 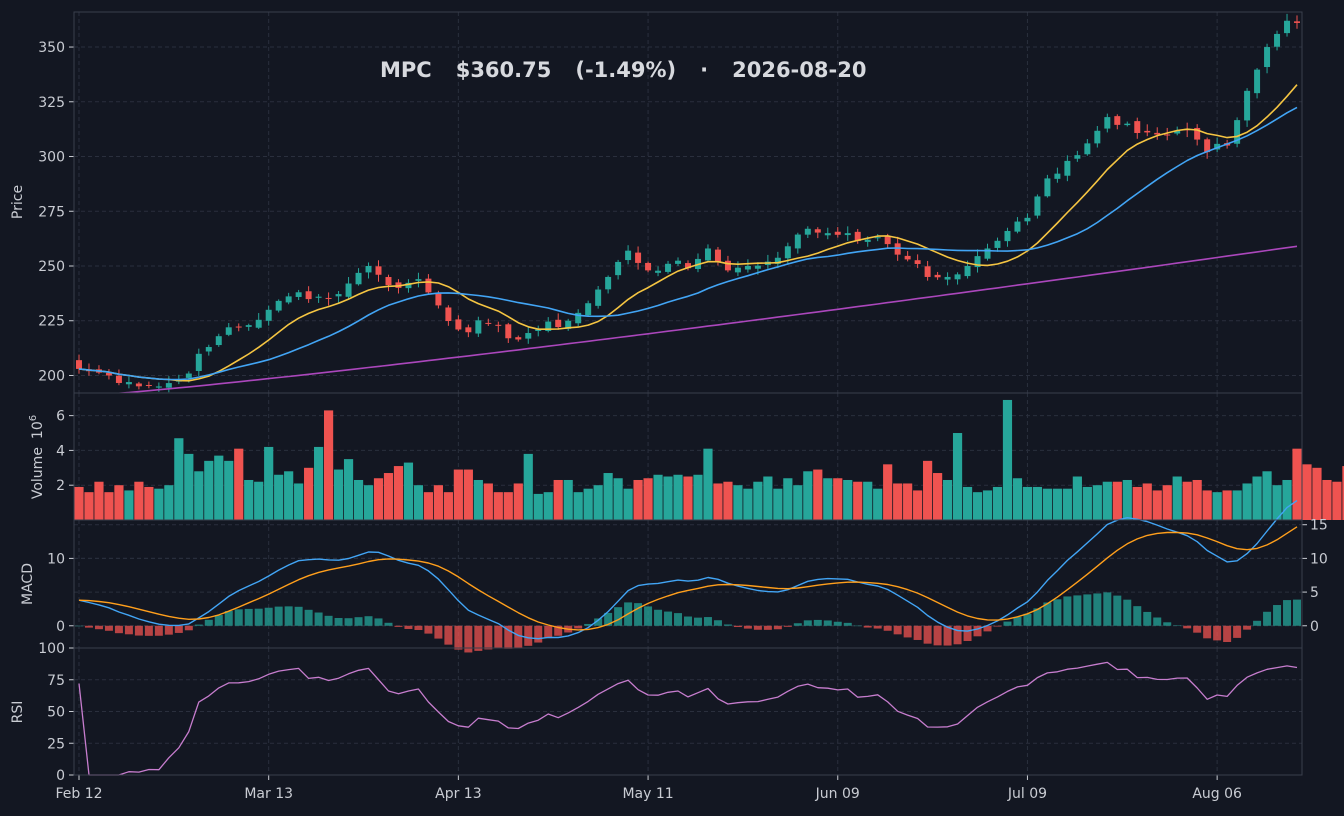 What do you see at coordinates (33, 418) in the screenshot?
I see `volume-scale-exponent: 6` at bounding box center [33, 418].